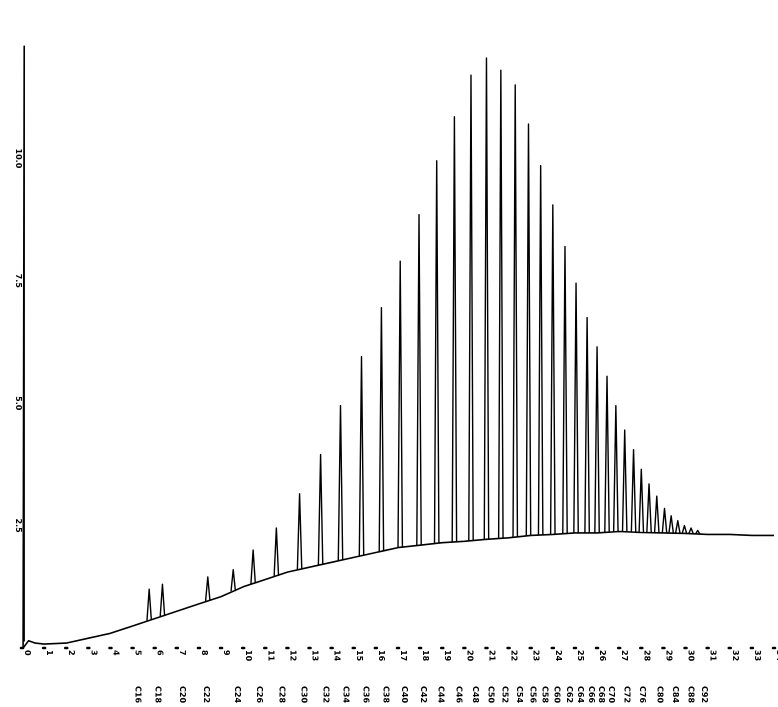  I want to click on peak-C20, so click(207, 589).